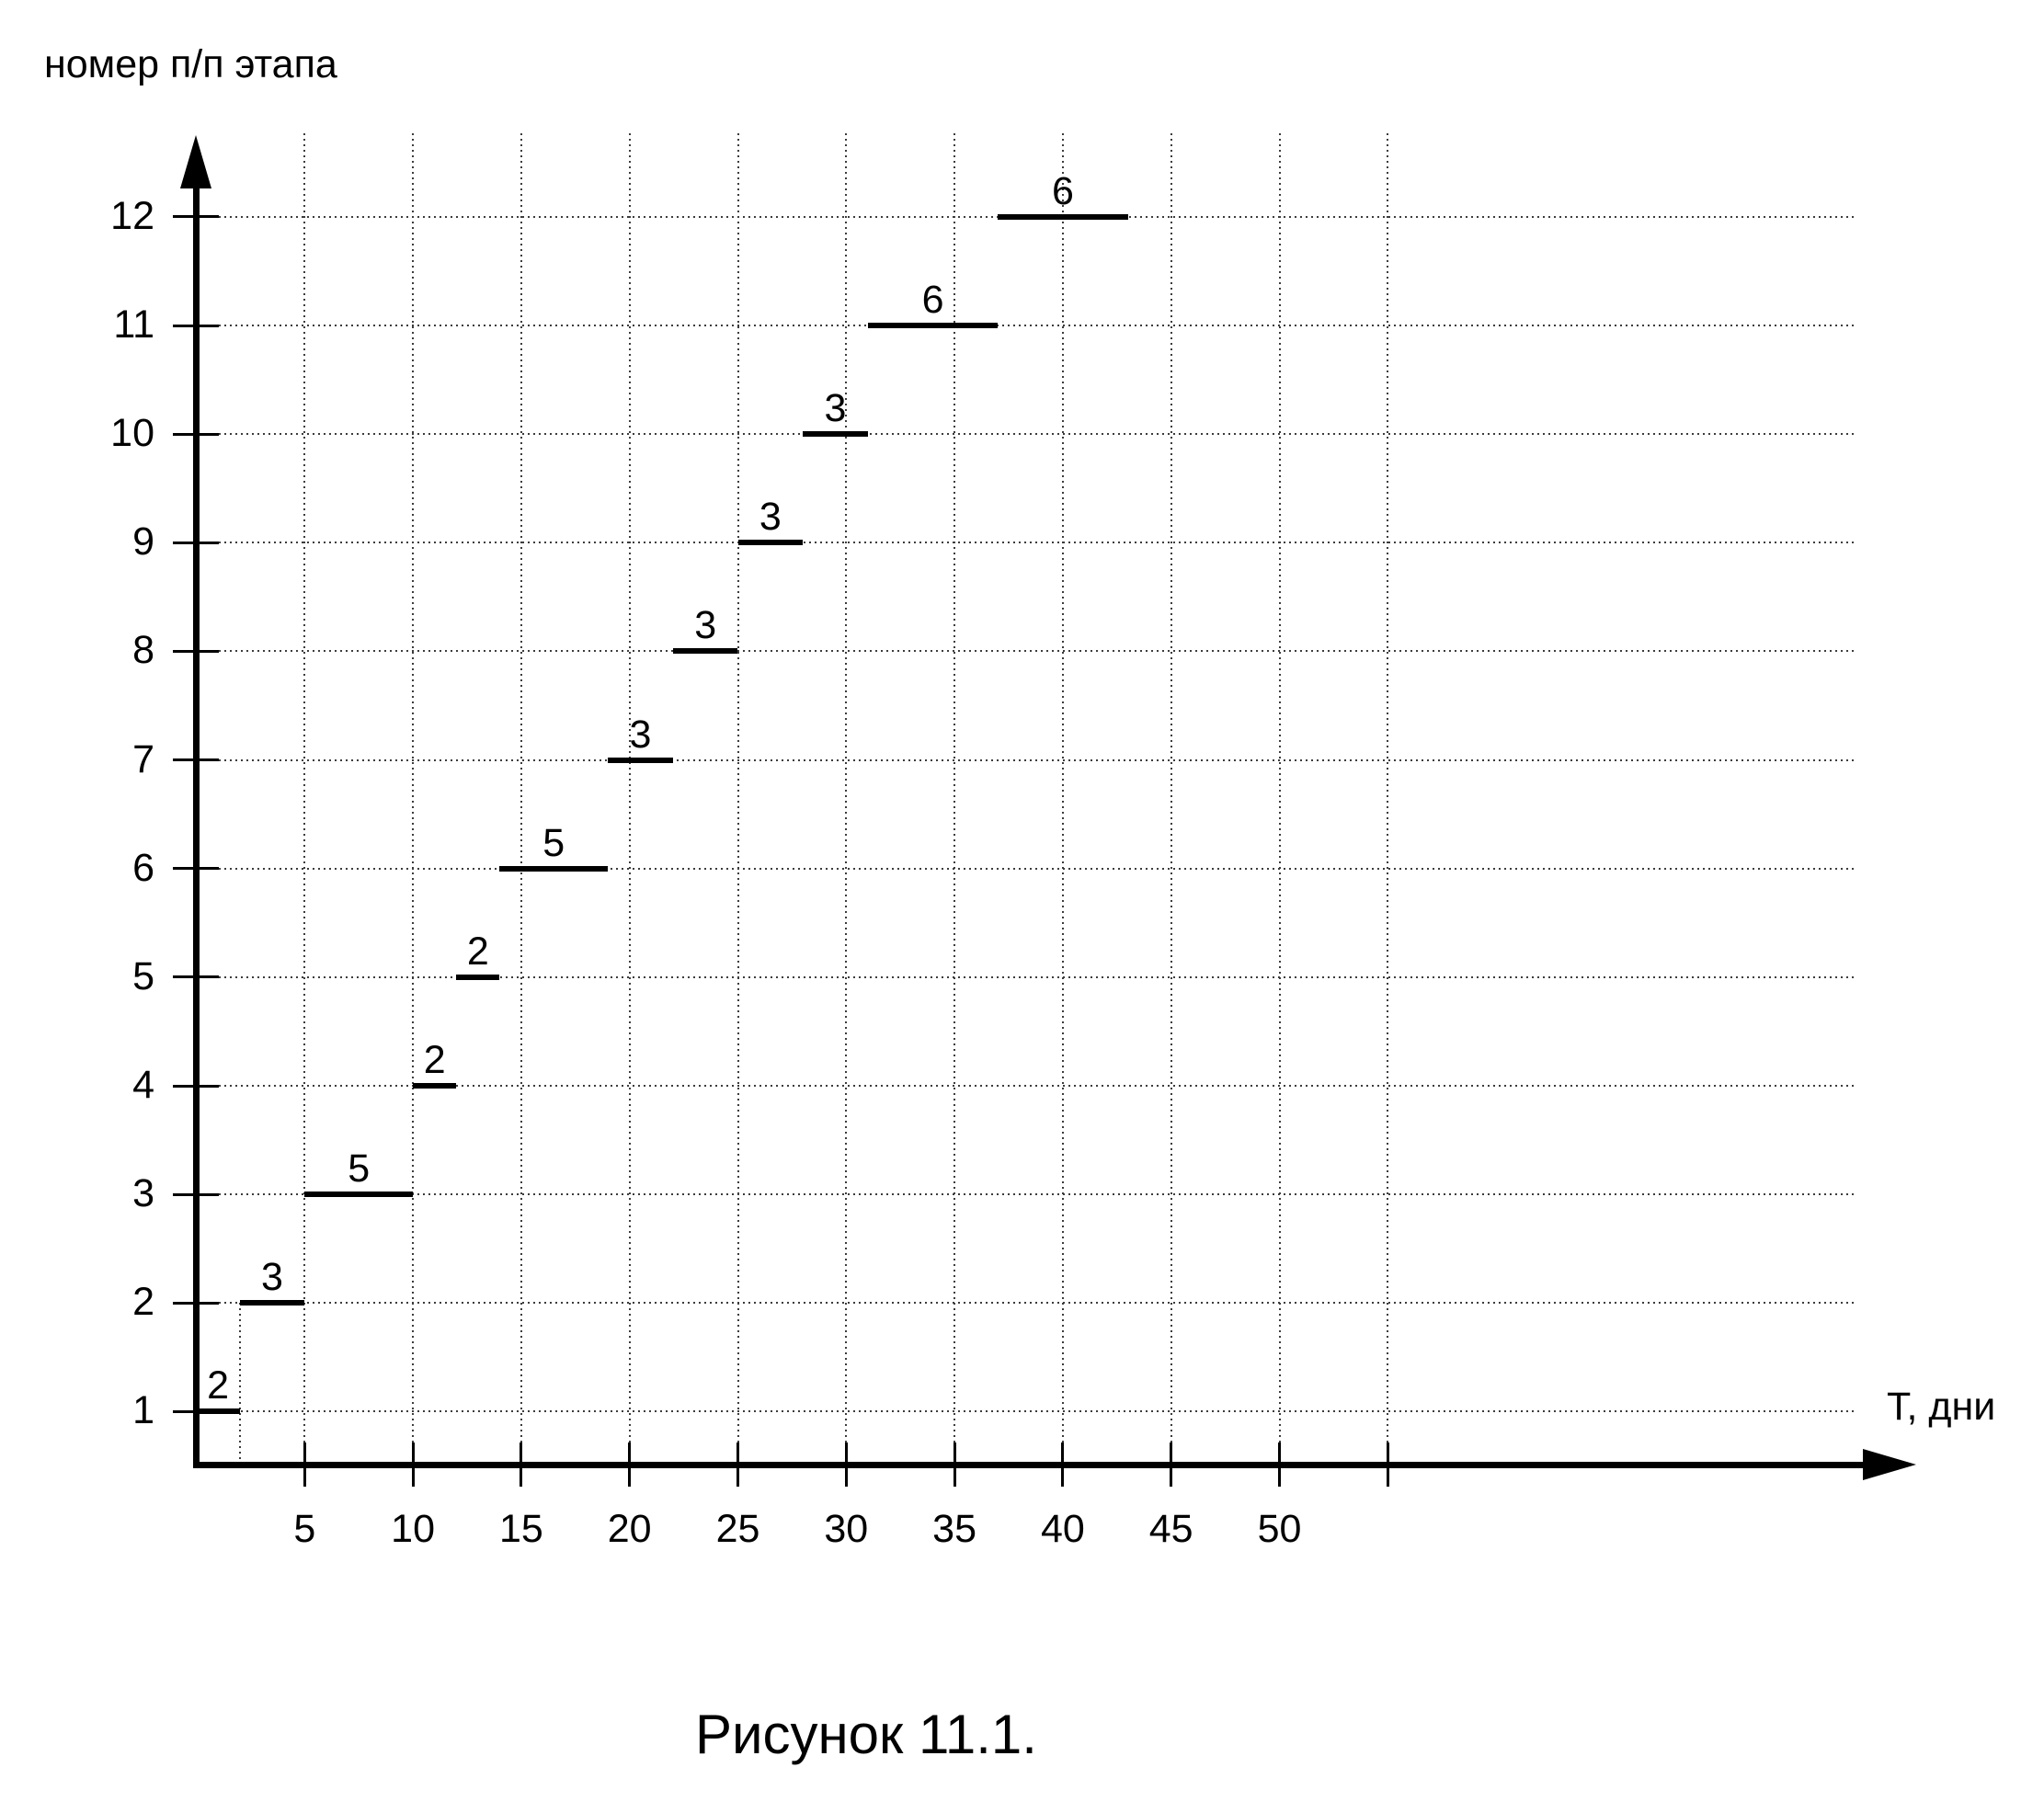  What do you see at coordinates (196, 808) in the screenshot?
I see `y-axis-line` at bounding box center [196, 808].